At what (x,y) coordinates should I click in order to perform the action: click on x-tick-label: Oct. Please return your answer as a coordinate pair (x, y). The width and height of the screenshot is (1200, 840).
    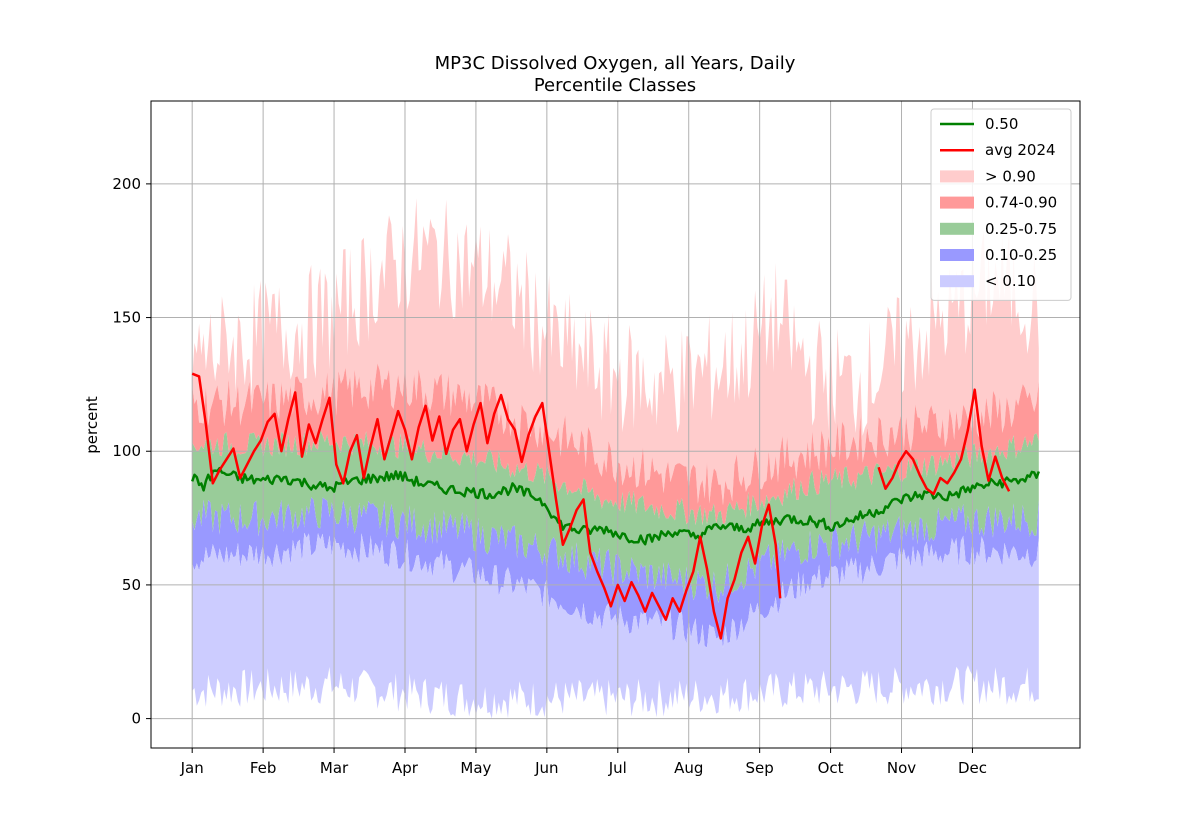
    Looking at the image, I should click on (831, 768).